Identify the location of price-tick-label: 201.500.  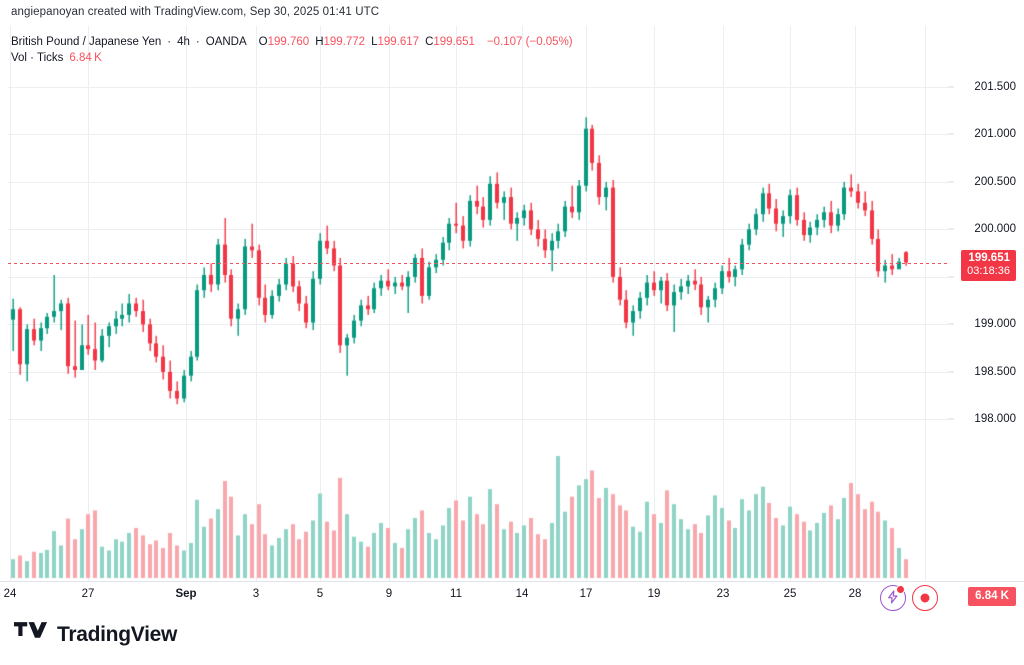
(995, 87).